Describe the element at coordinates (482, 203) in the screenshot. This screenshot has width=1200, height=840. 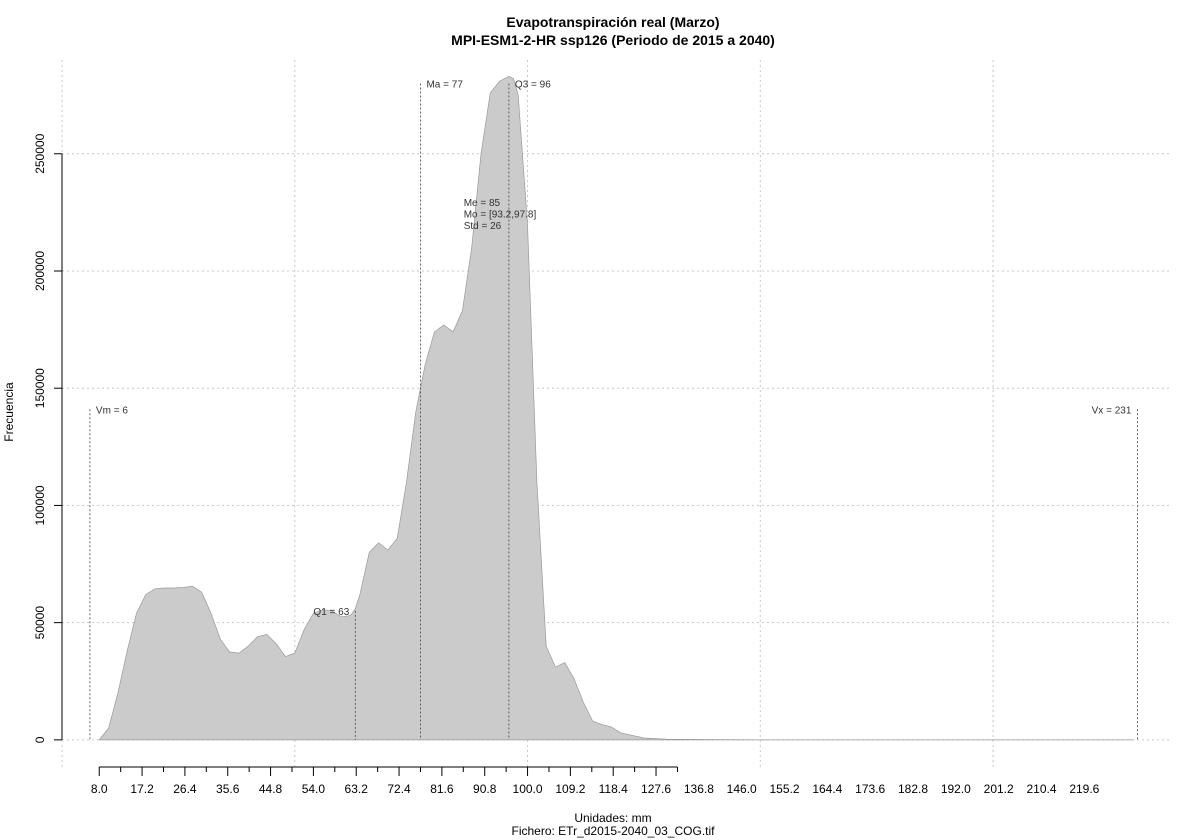
I see `stat-label: Me = 85` at that location.